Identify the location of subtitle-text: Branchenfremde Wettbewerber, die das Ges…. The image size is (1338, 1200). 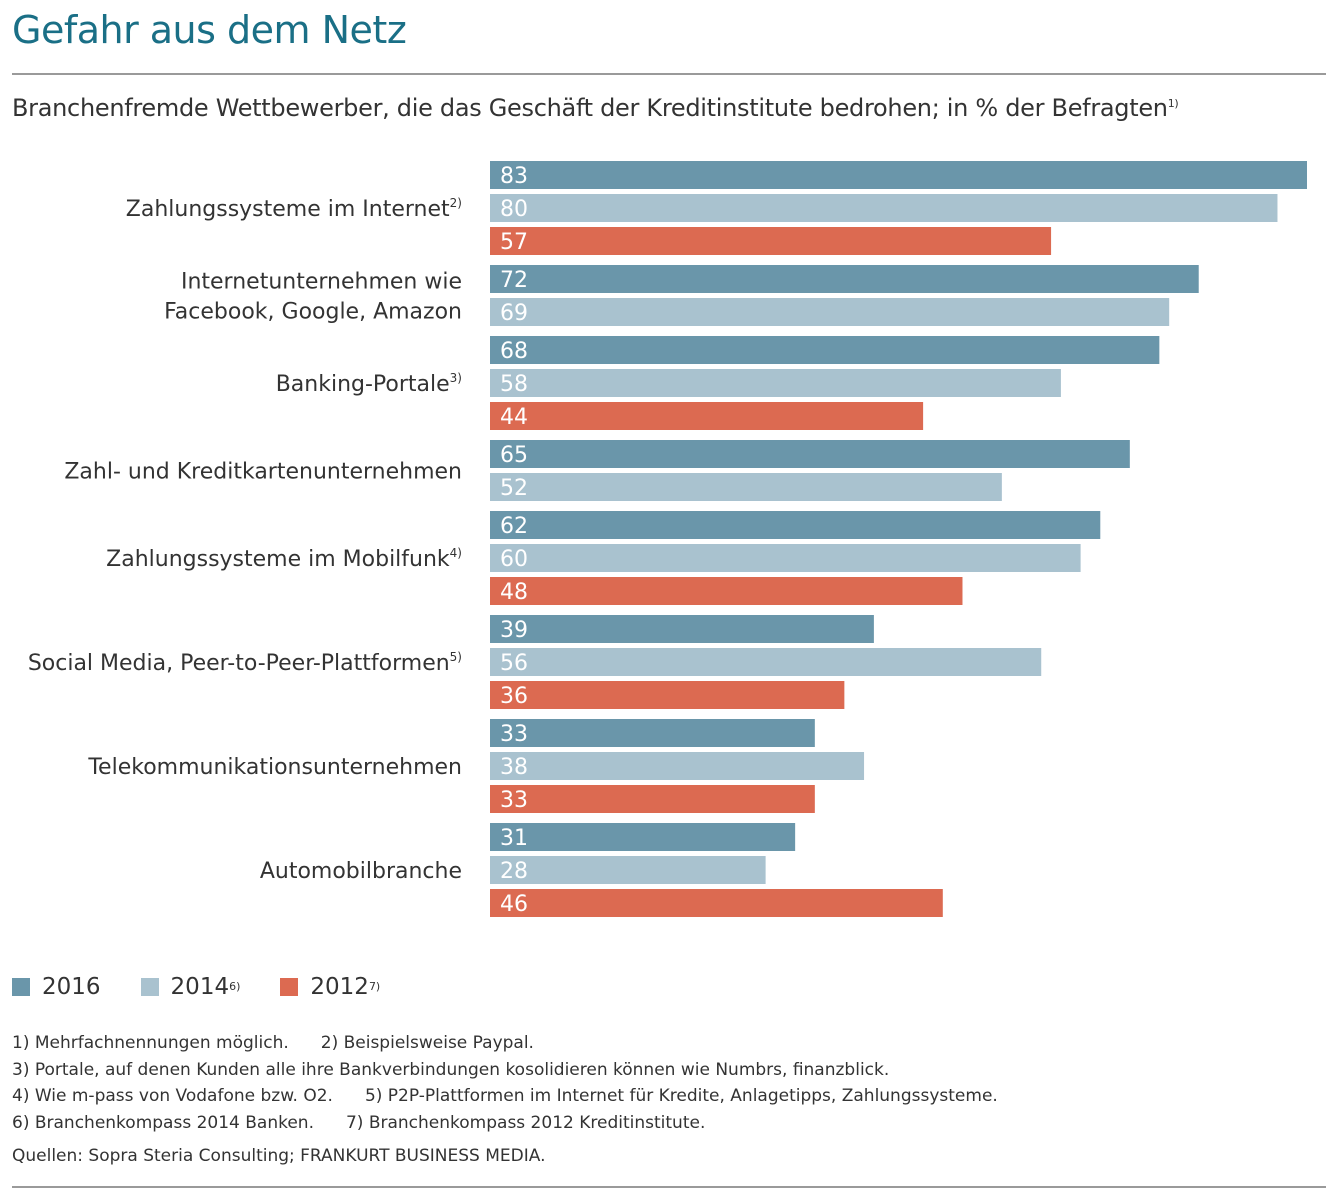
(590, 108).